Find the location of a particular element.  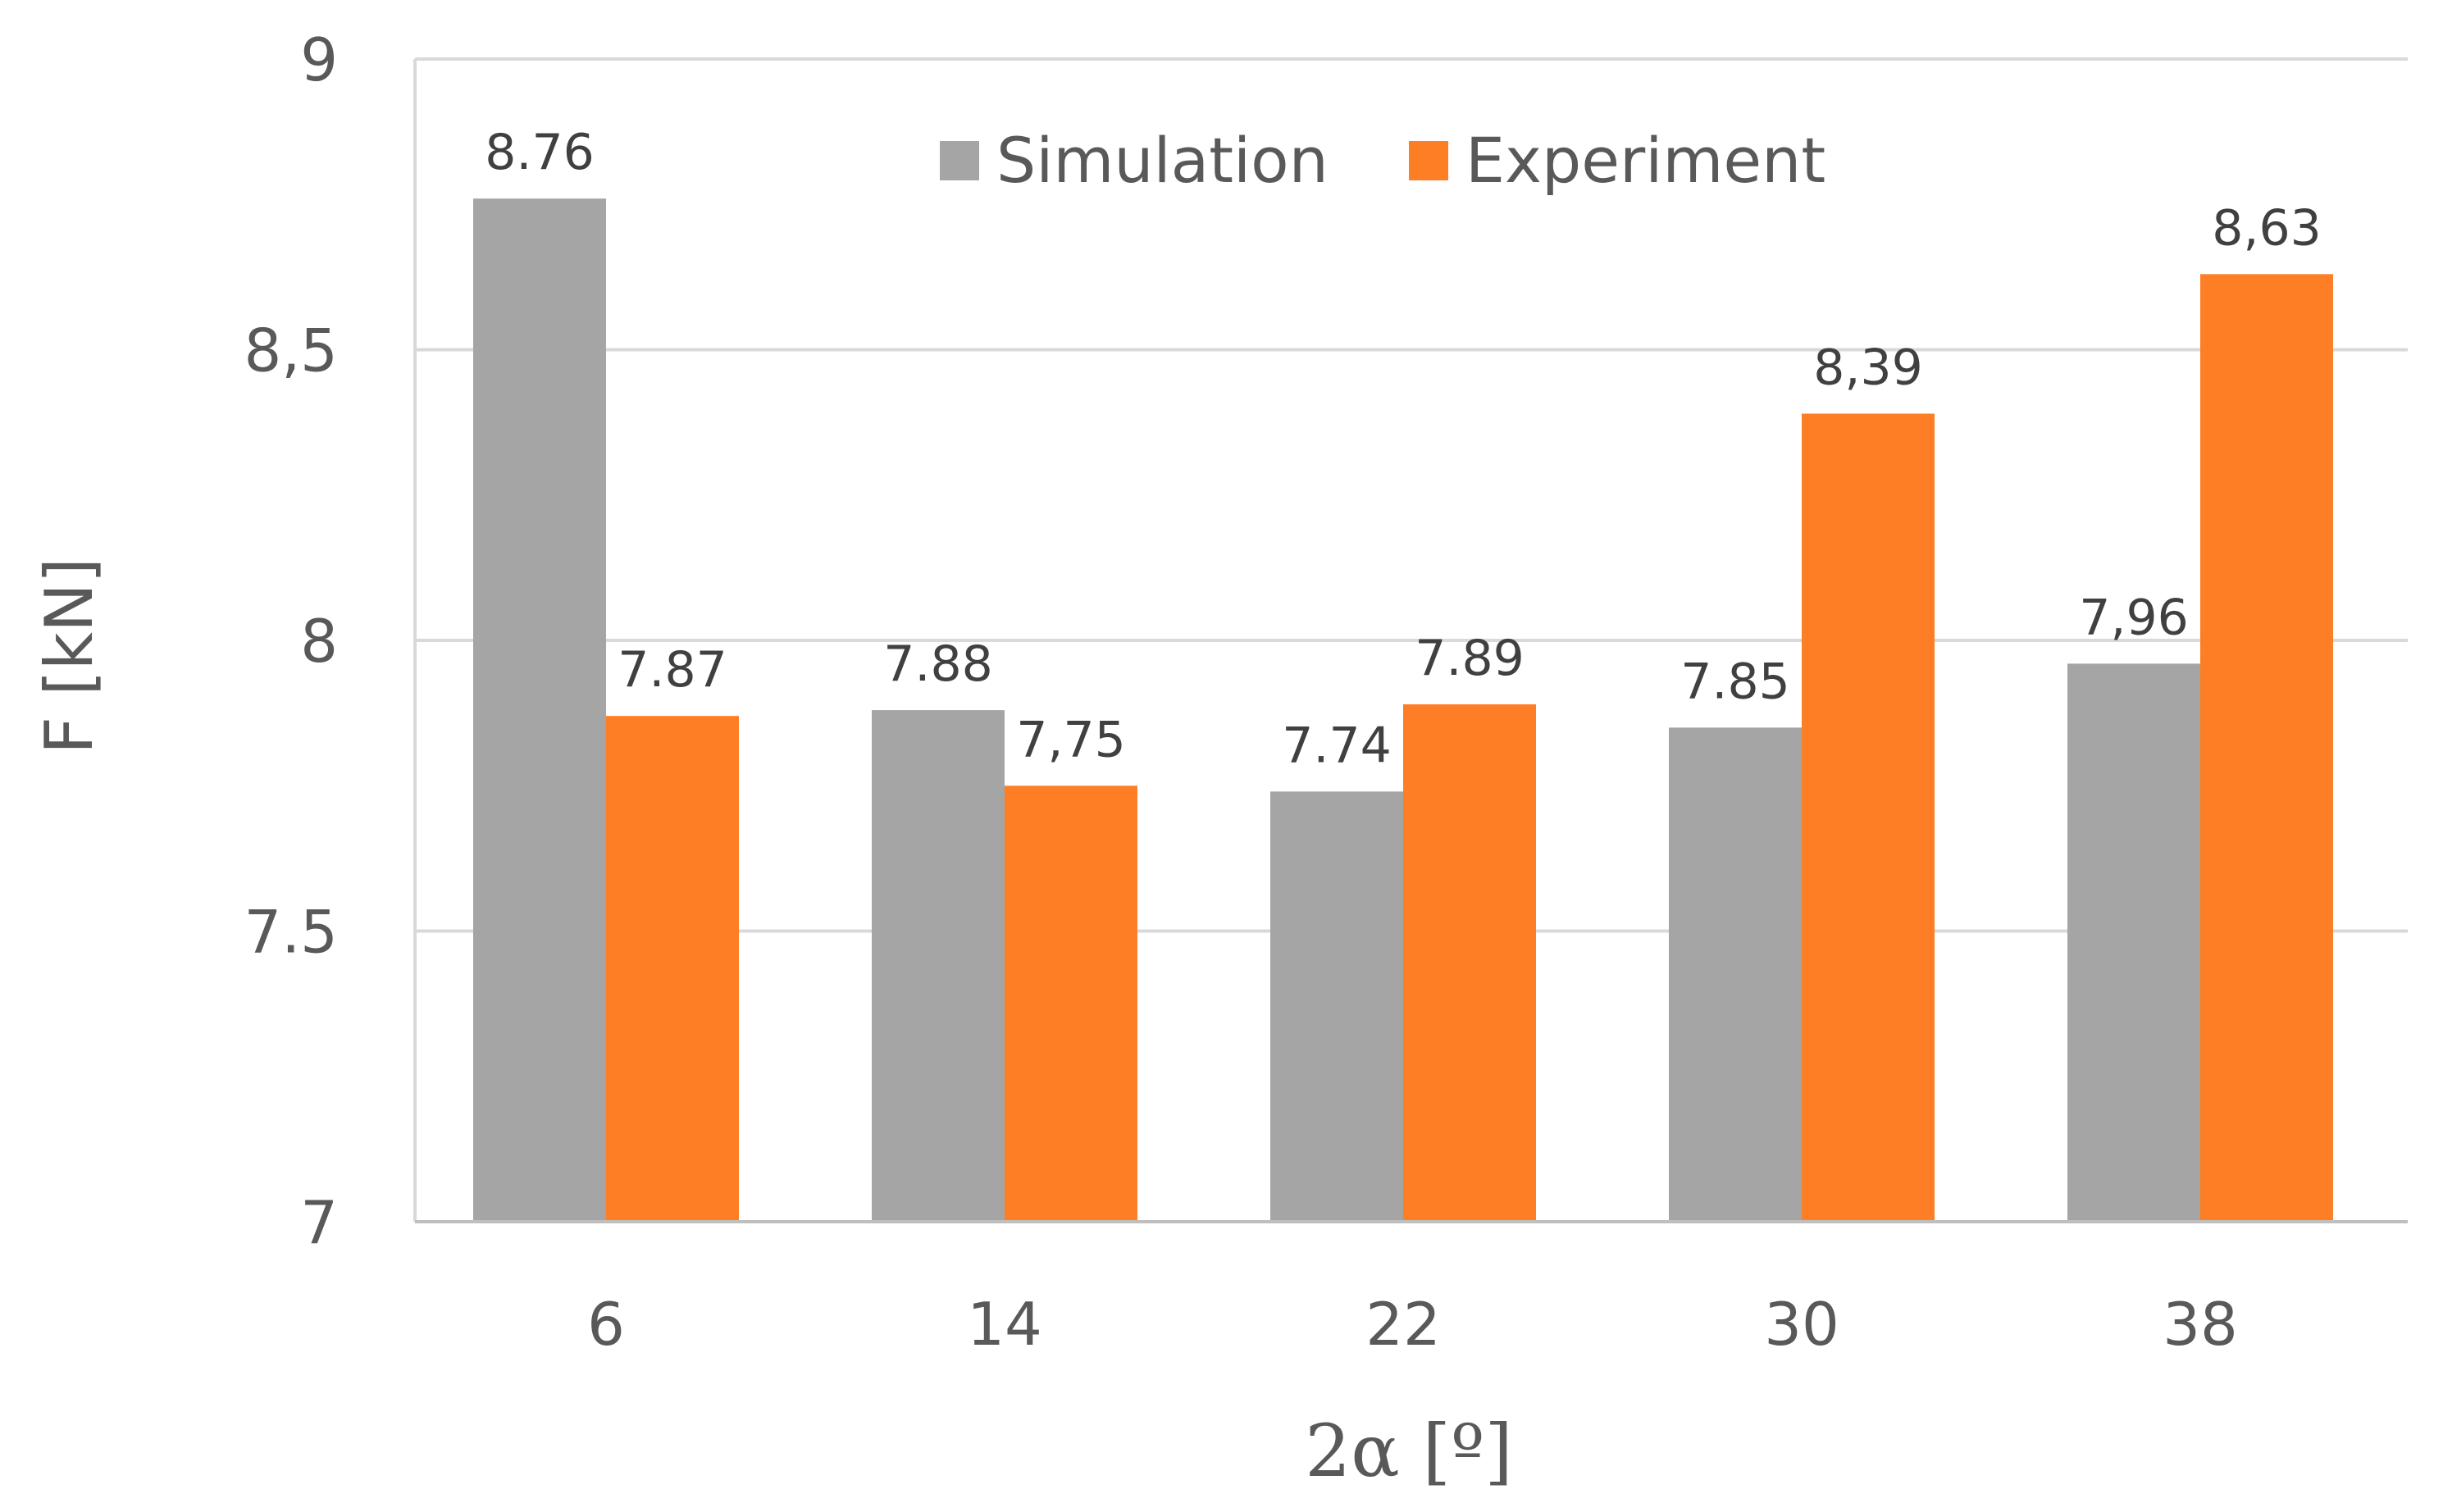

x-tick-label: 14 is located at coordinates (1004, 1324).